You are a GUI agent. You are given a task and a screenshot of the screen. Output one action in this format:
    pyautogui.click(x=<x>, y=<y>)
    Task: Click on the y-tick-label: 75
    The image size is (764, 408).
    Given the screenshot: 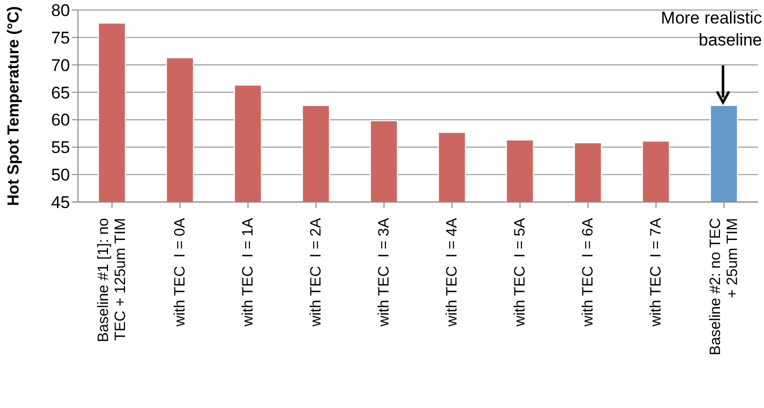 What is the action you would take?
    pyautogui.click(x=60, y=38)
    